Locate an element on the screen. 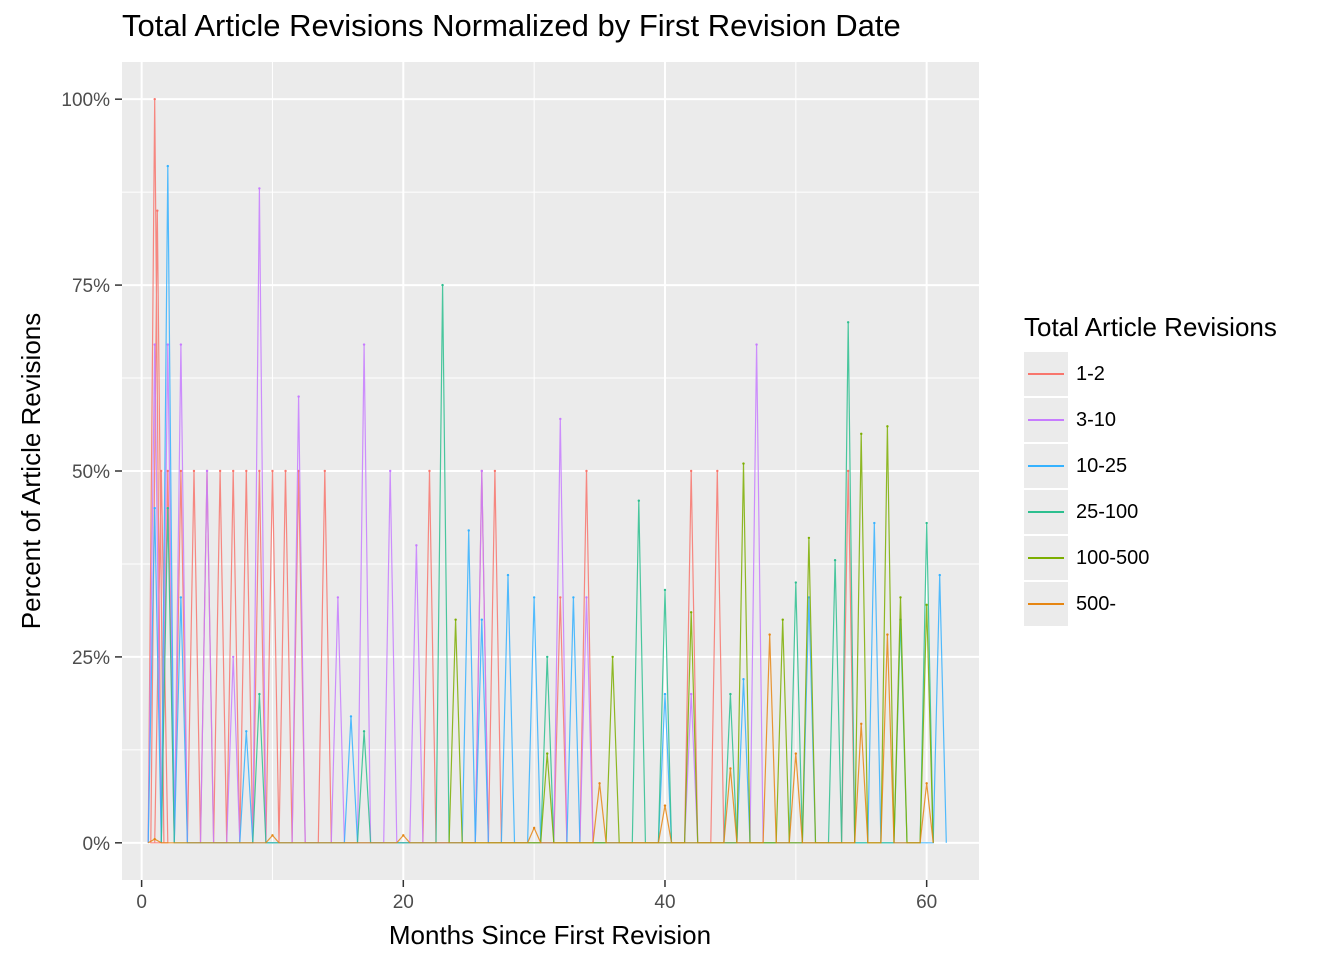 The image size is (1344, 960). legend-label: 10-25 is located at coordinates (1102, 465).